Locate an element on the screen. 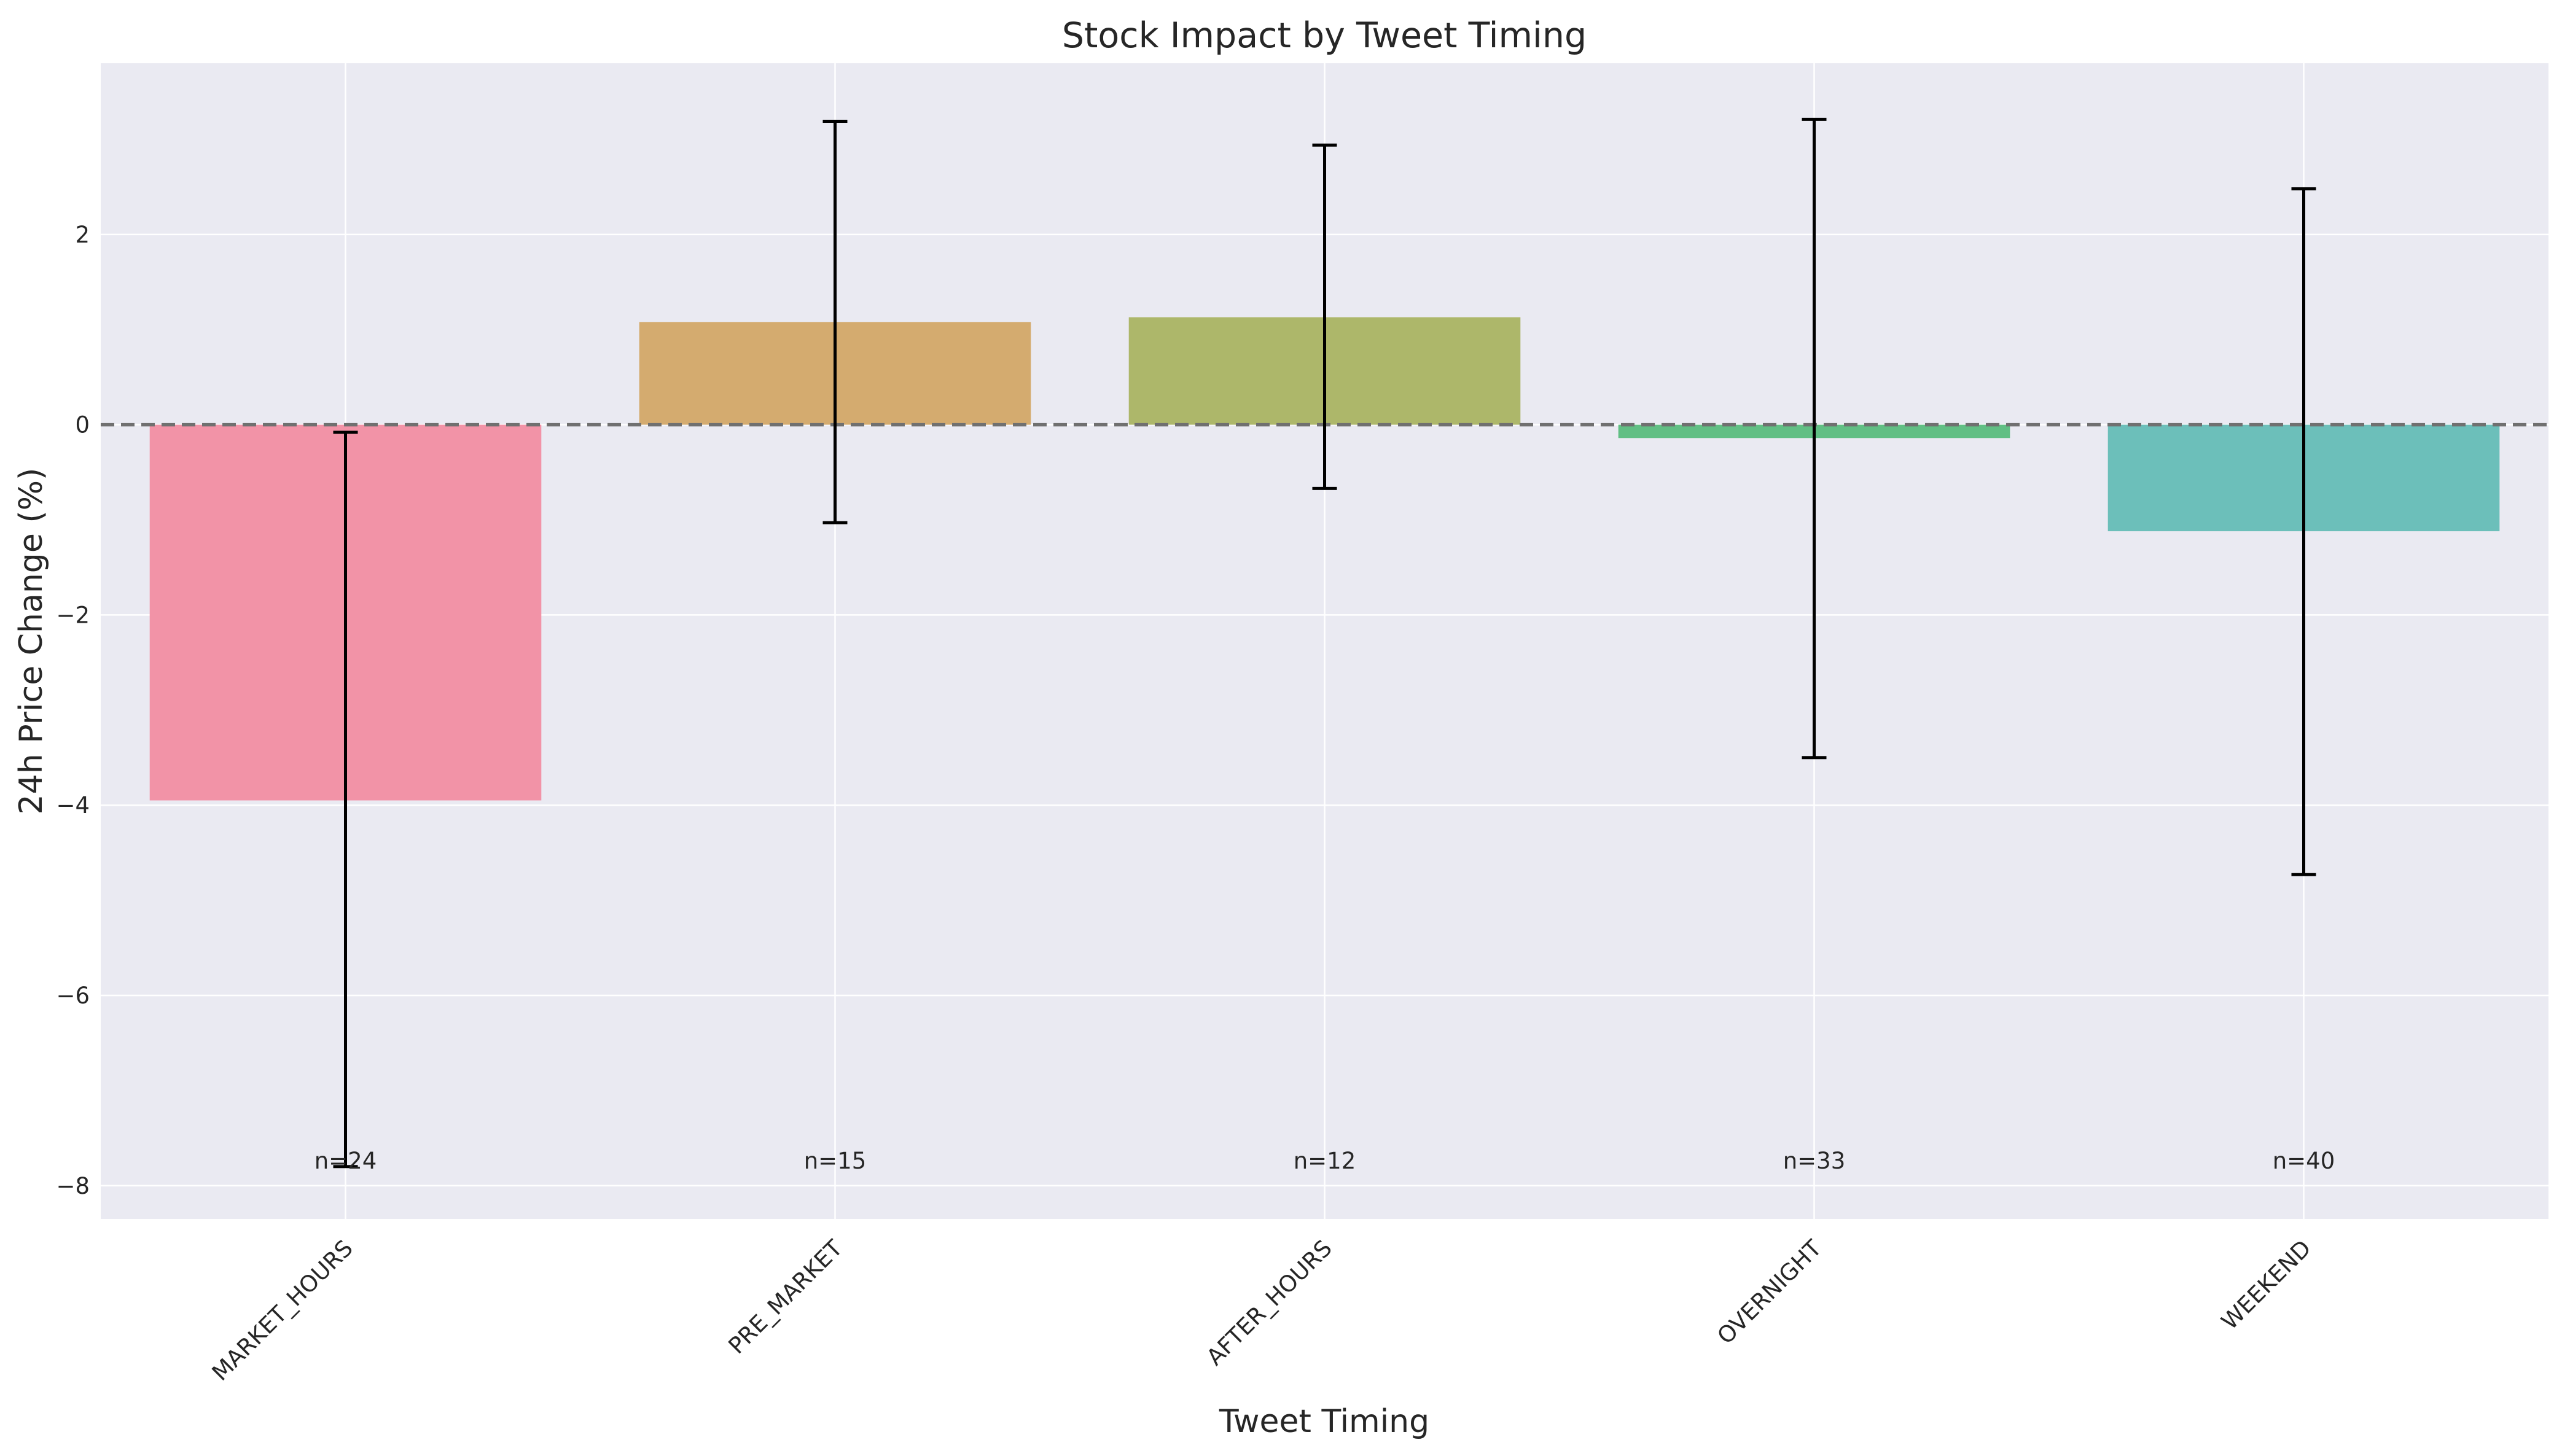 This screenshot has height=1456, width=2562. y-tick-label: 2 is located at coordinates (82, 235).